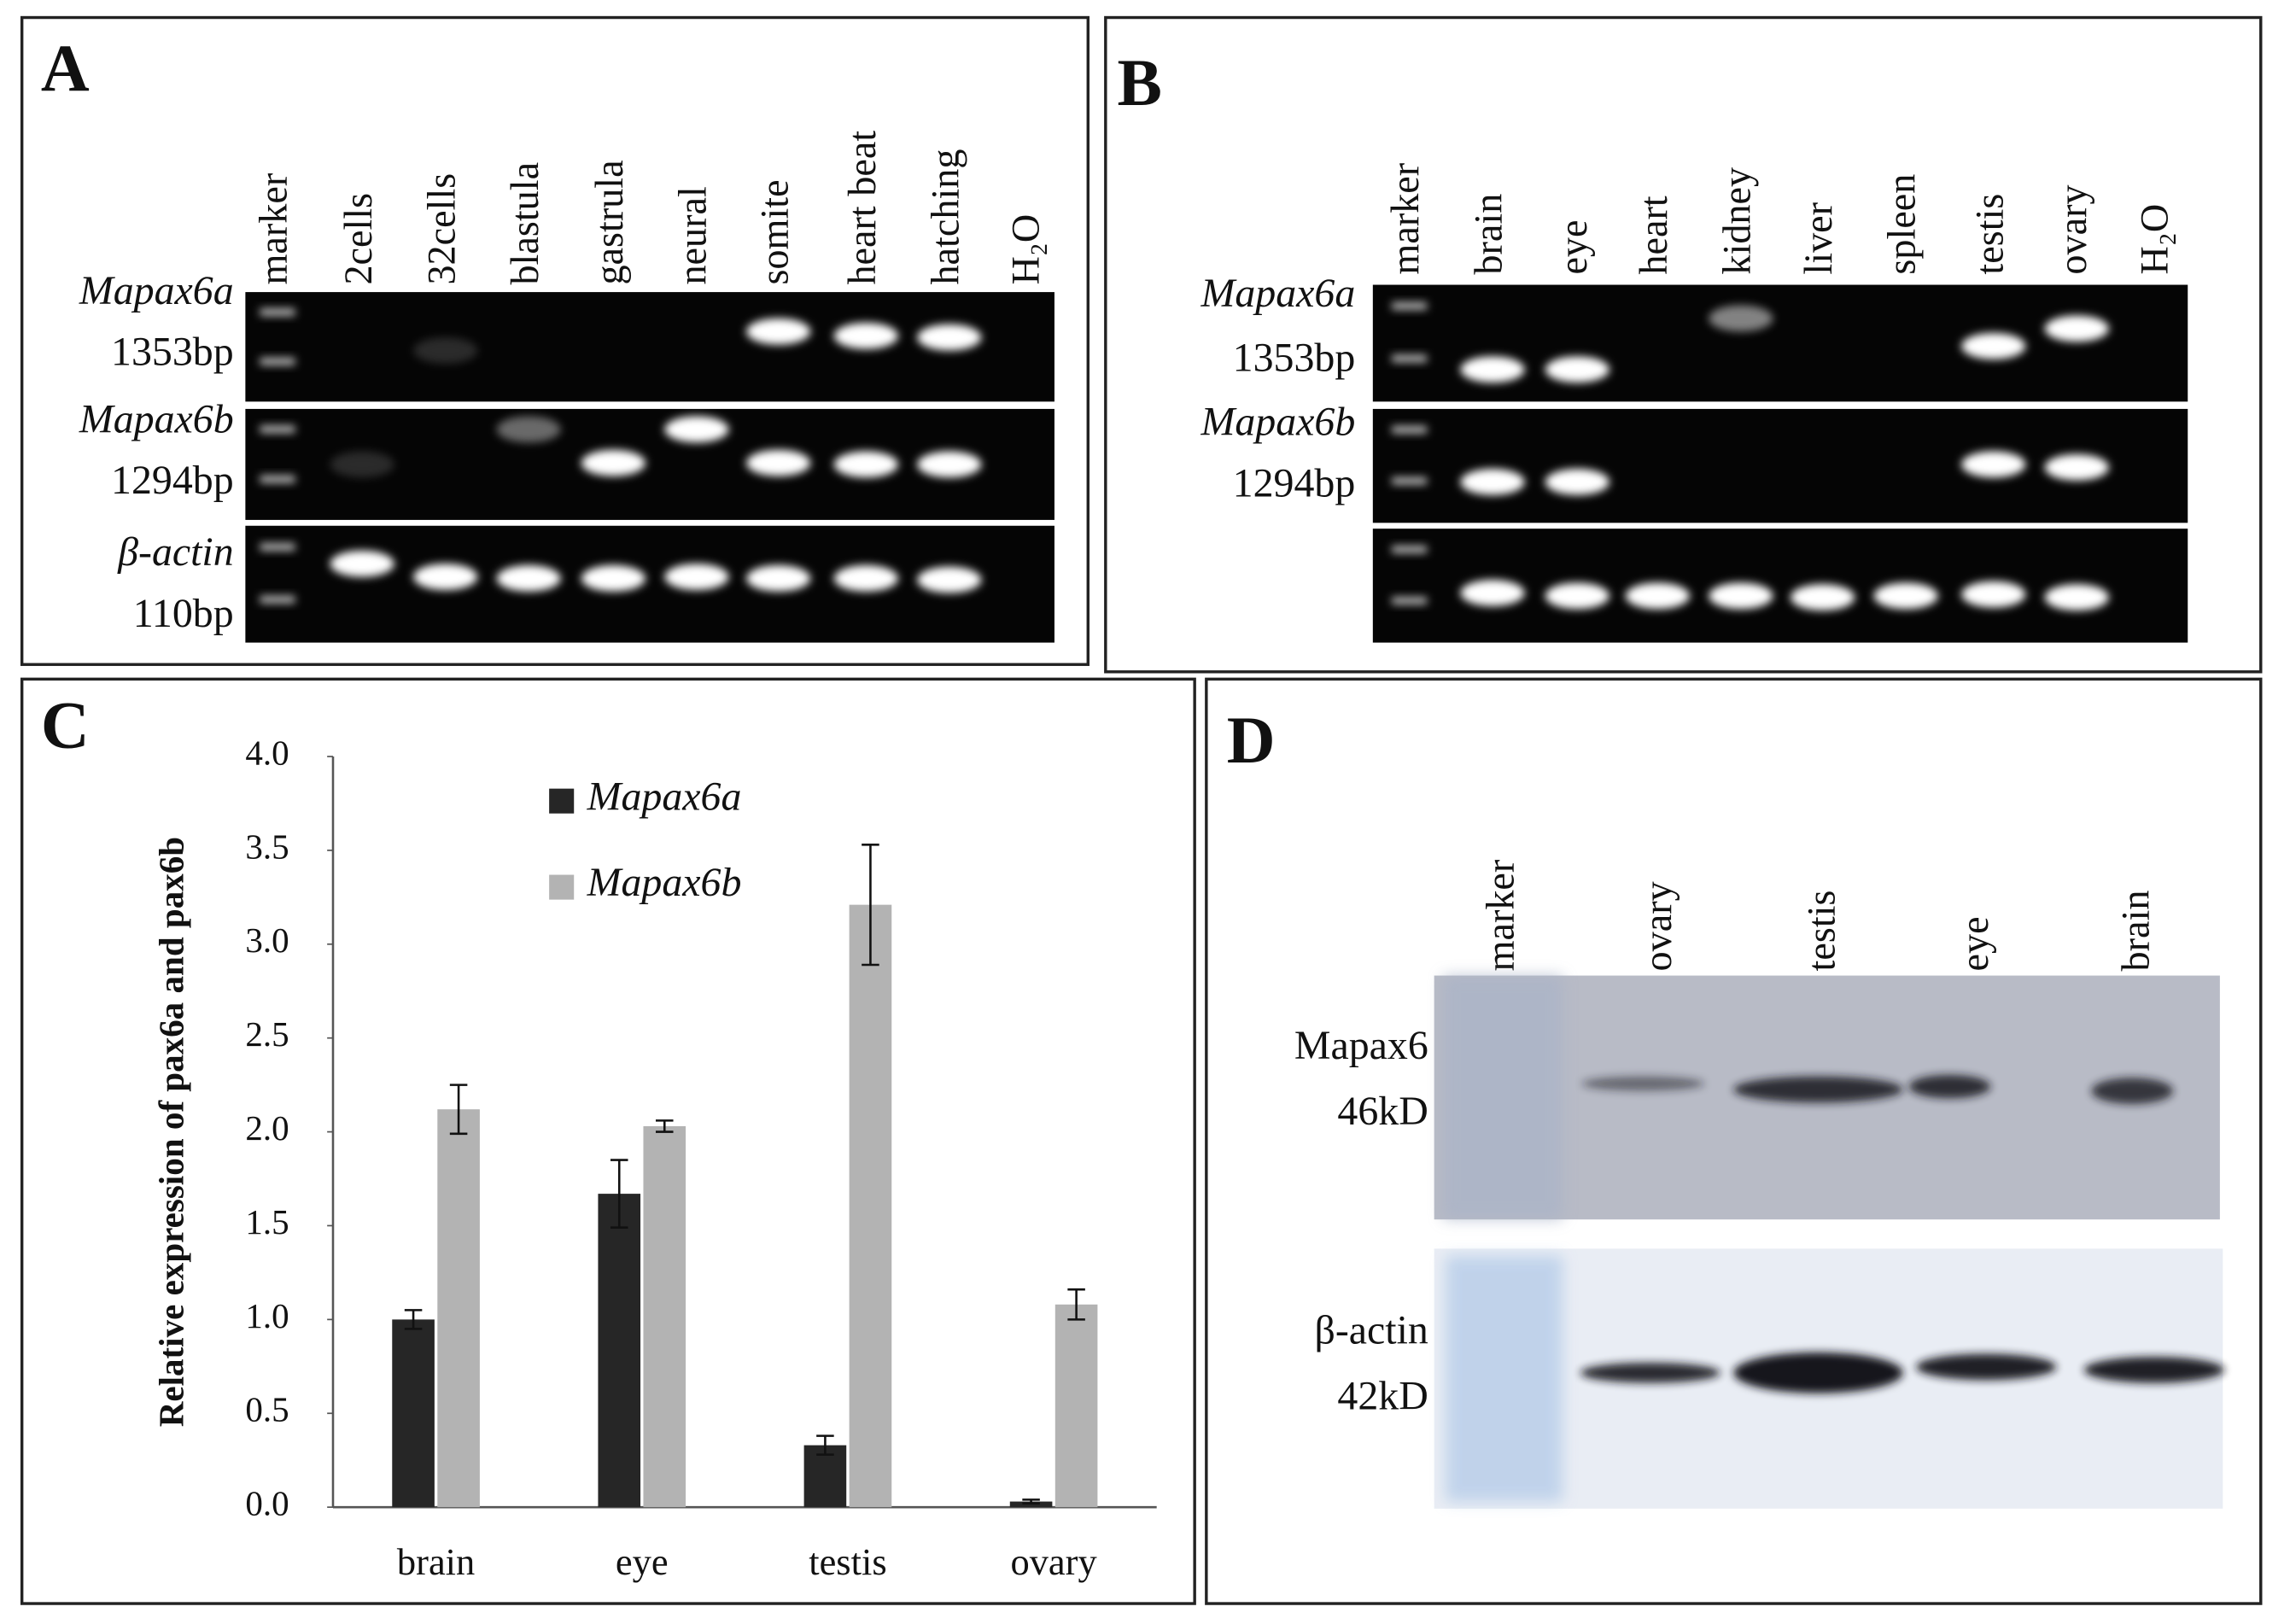 The width and height of the screenshot is (2290, 1624). Describe the element at coordinates (1361, 1045) in the screenshot. I see `row-protein: Mapax6` at that location.